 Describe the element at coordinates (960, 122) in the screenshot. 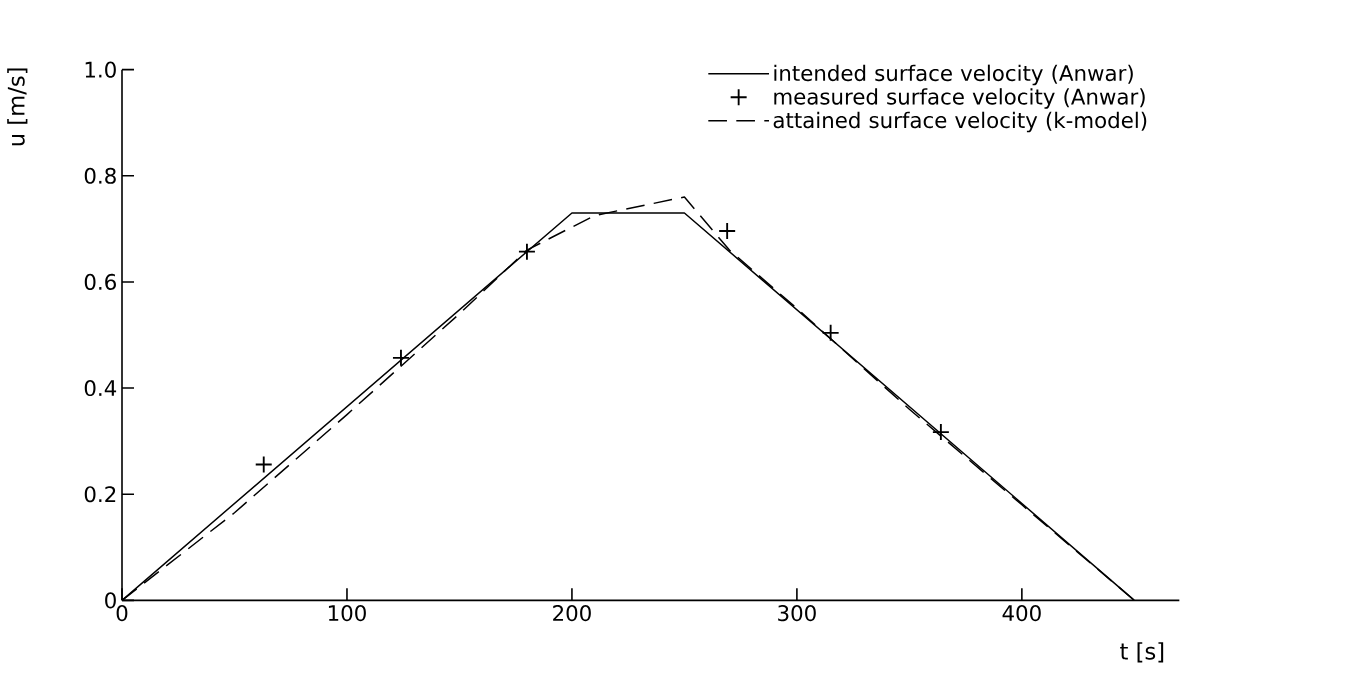

I see `legend-label: attained surface velocity (k-model)` at that location.